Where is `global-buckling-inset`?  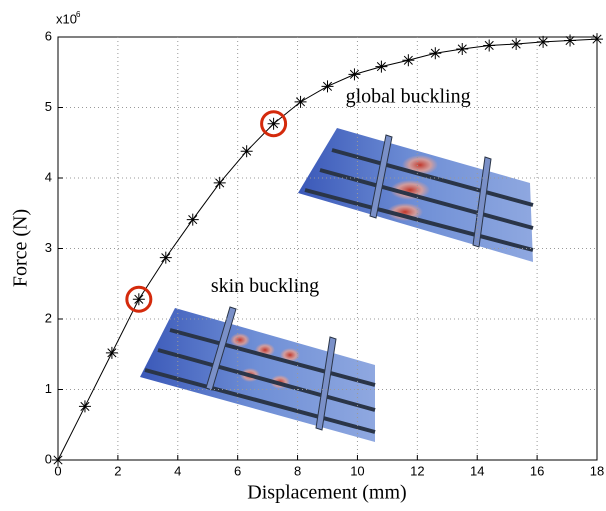 global-buckling-inset is located at coordinates (416, 195).